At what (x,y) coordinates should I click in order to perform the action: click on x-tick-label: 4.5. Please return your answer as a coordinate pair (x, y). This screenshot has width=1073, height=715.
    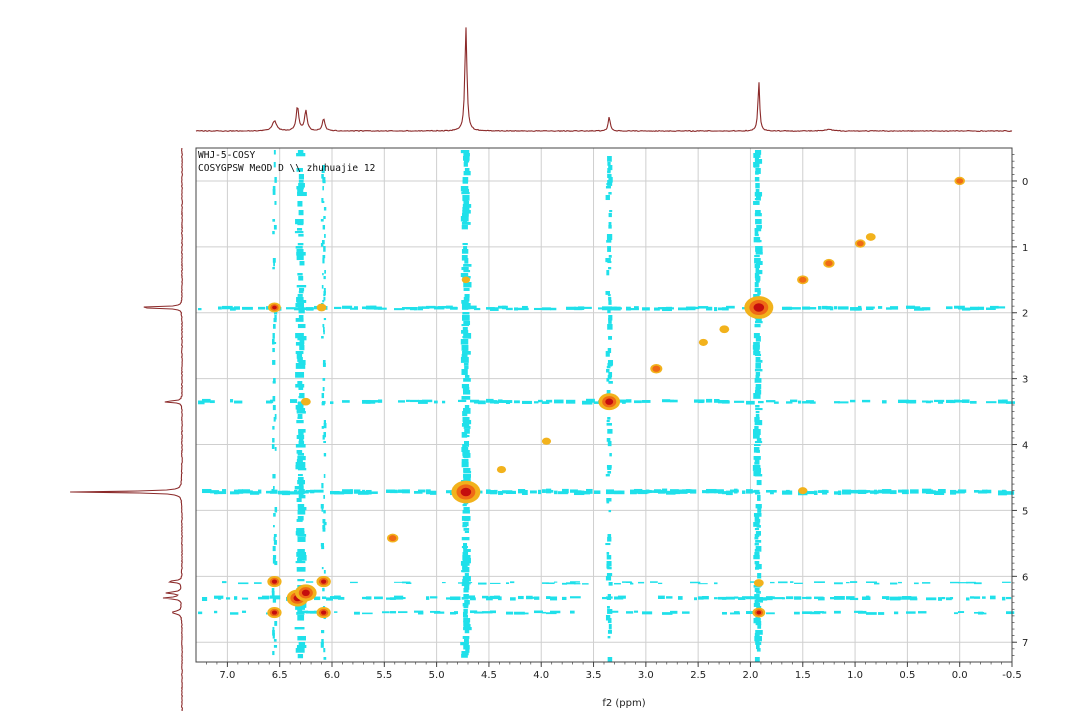
    Looking at the image, I should click on (489, 675).